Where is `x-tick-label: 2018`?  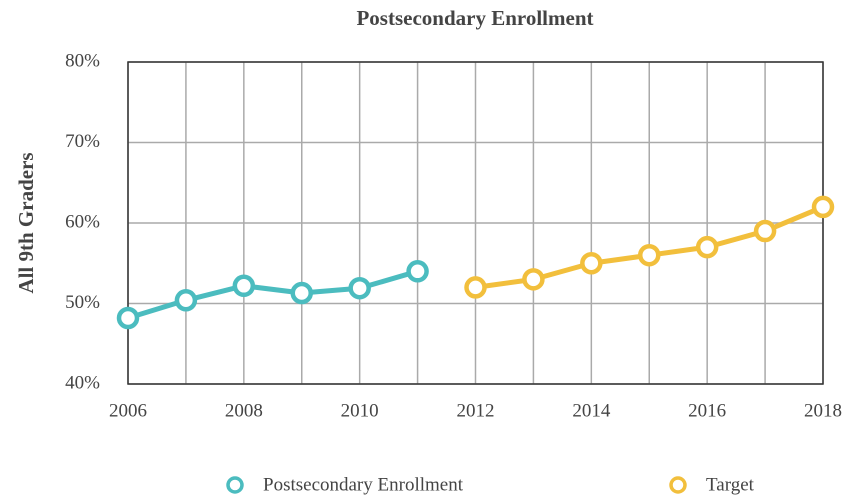 x-tick-label: 2018 is located at coordinates (823, 410).